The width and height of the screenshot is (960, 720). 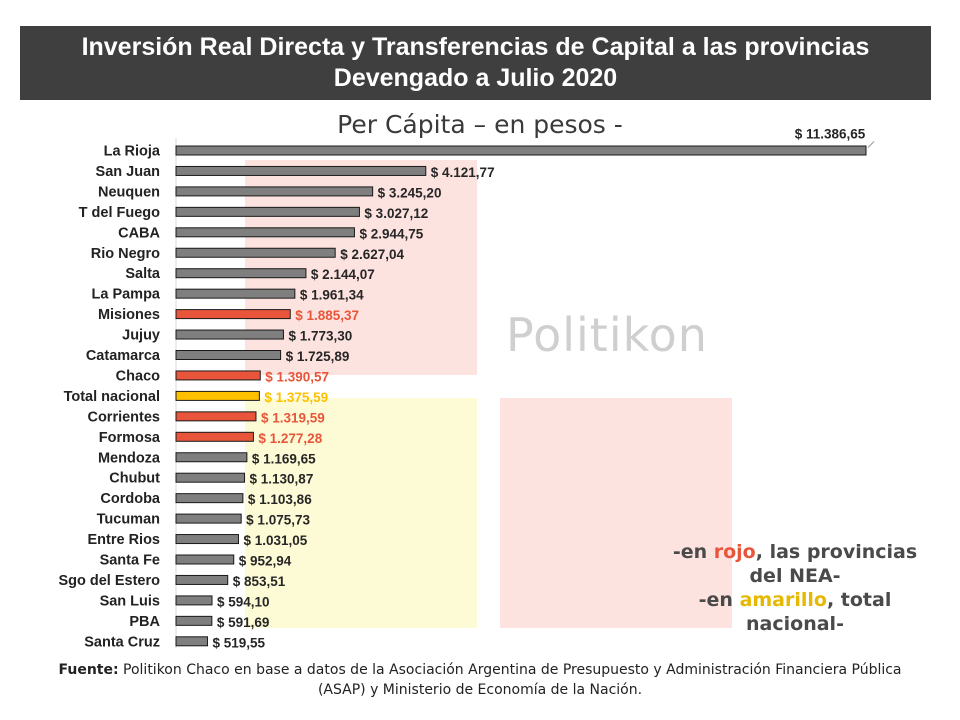 I want to click on category-label: Neuquen, so click(x=129, y=192).